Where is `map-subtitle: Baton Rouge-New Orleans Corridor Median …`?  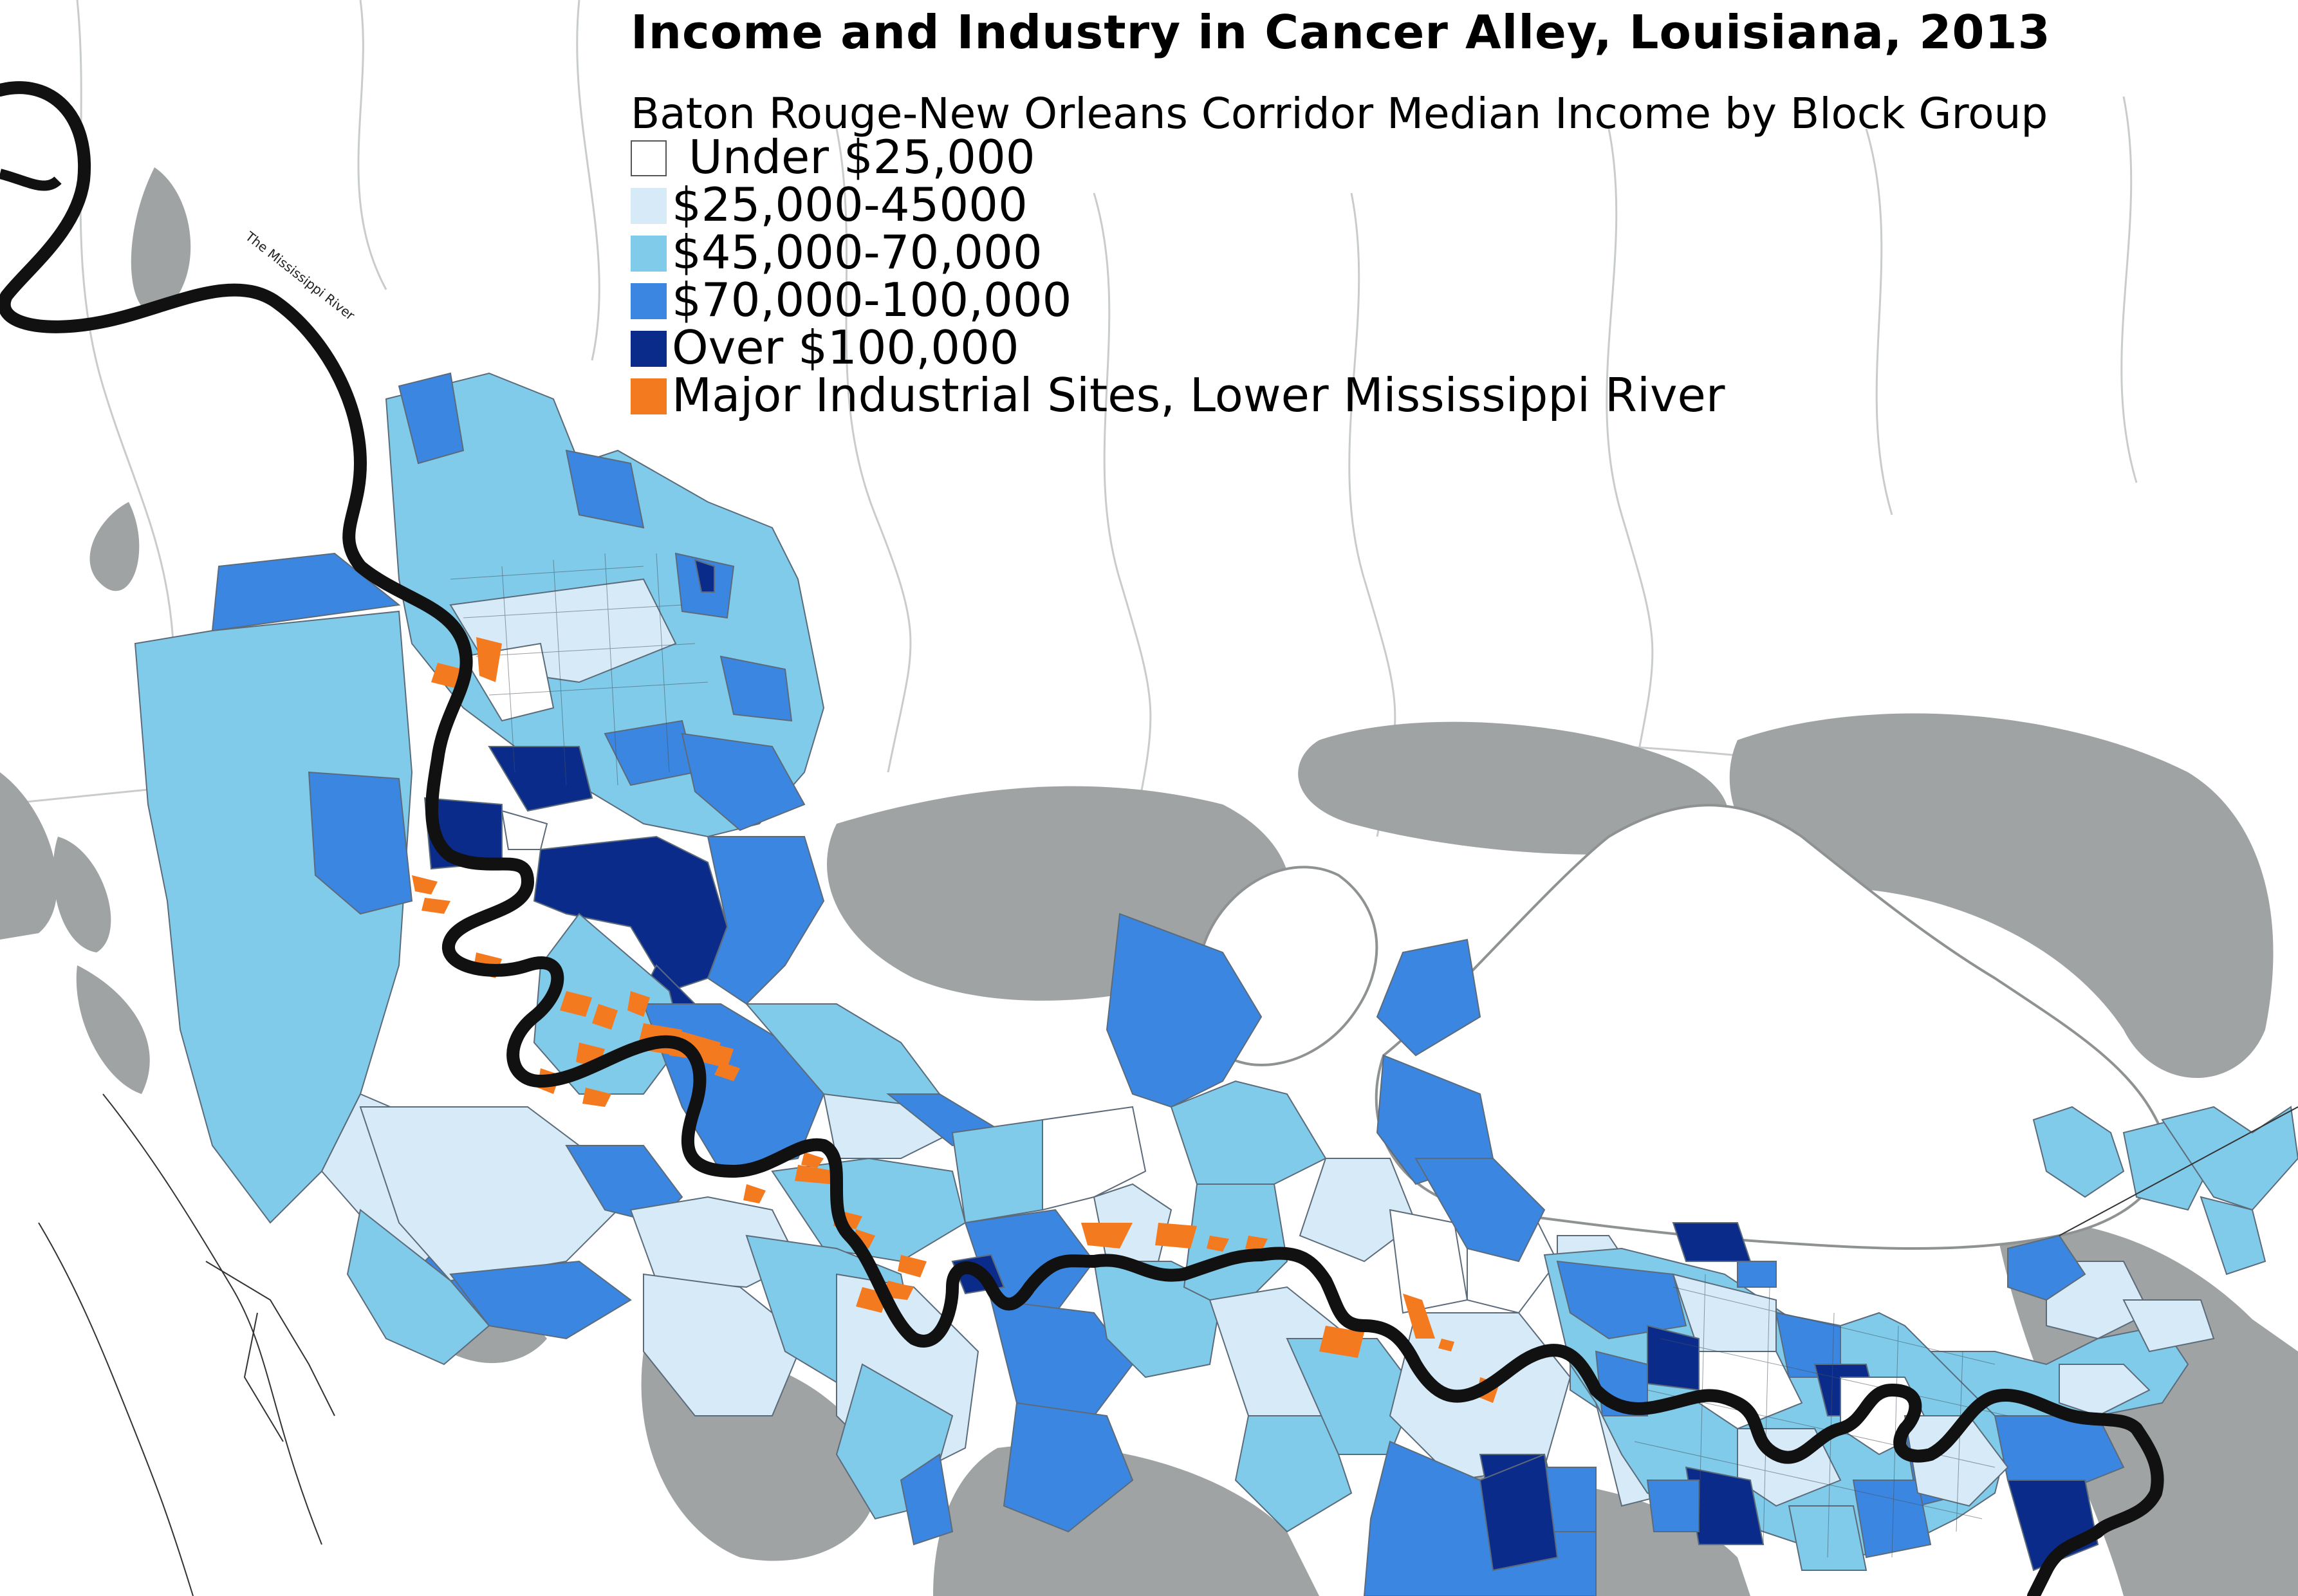 map-subtitle: Baton Rouge-New Orleans Corridor Median … is located at coordinates (1339, 113).